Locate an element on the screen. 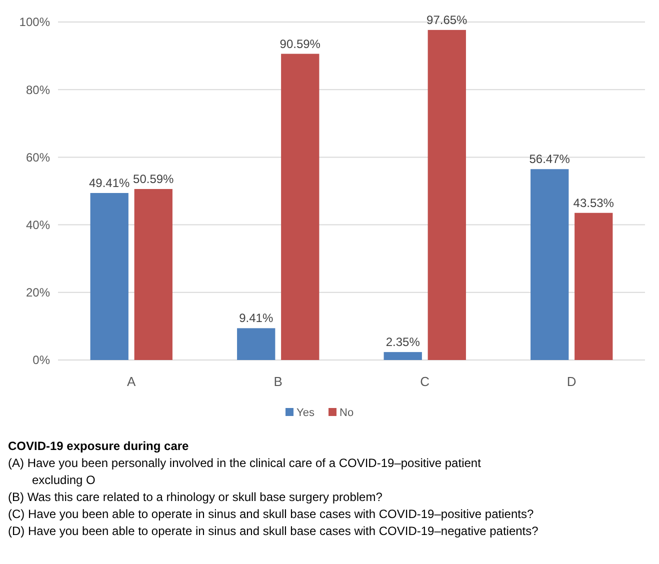 This screenshot has width=659, height=564. x-tick-label: A is located at coordinates (131, 381).